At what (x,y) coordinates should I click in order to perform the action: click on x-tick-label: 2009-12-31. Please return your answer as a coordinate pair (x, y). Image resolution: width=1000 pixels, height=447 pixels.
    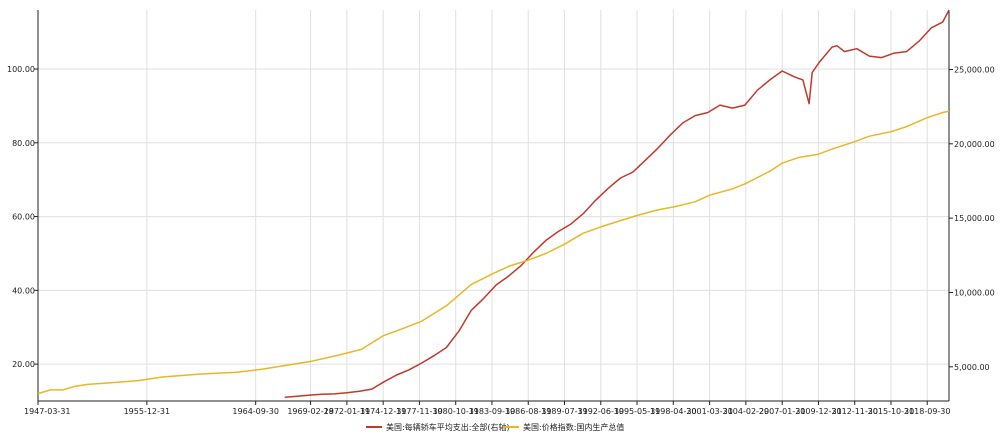
    Looking at the image, I should click on (818, 411).